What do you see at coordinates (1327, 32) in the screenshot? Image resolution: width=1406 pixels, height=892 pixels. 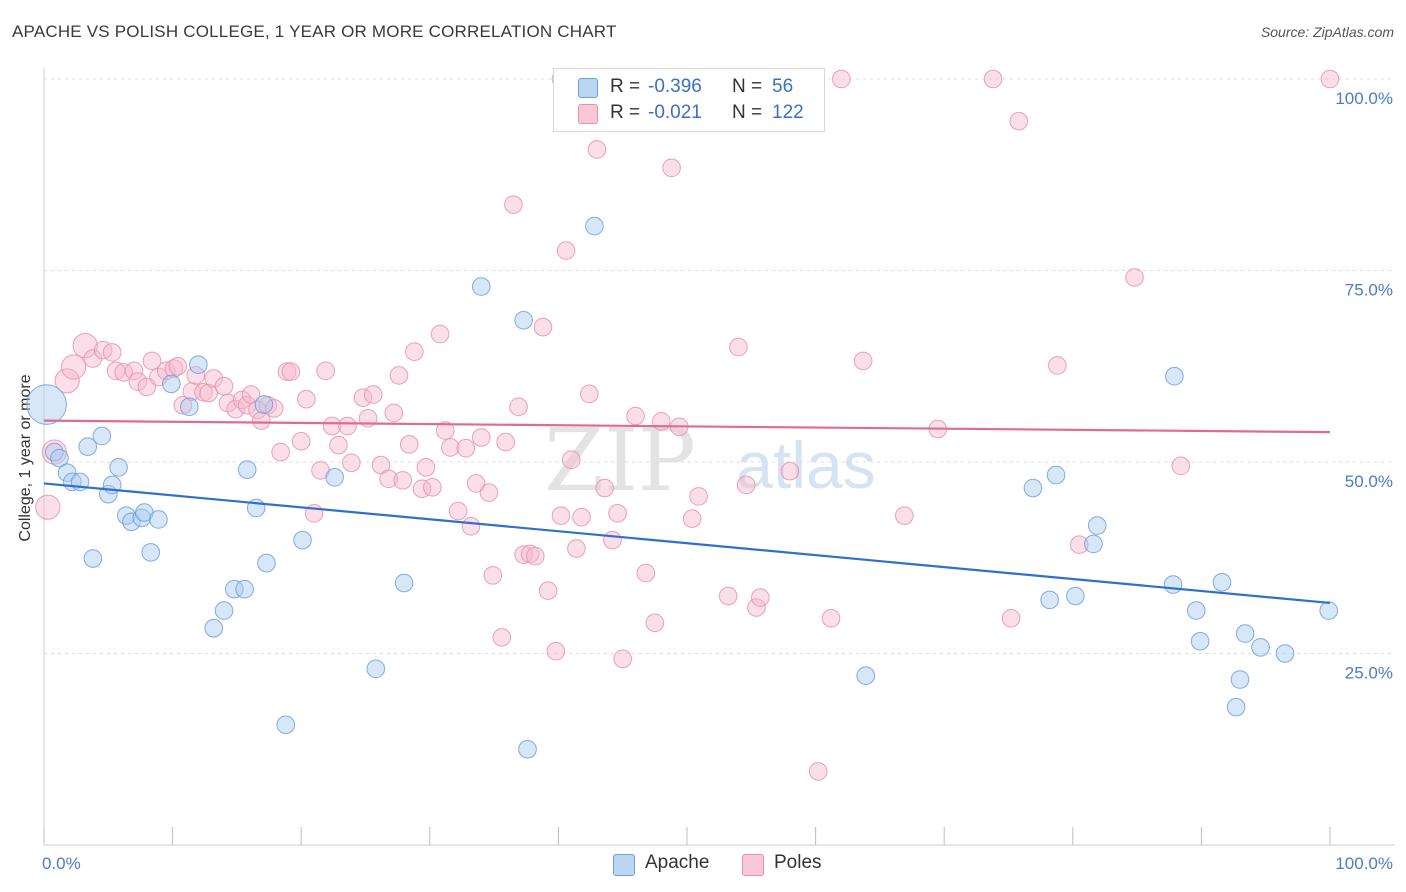 I see `source-credit: Source: ZipAtlas.com` at bounding box center [1327, 32].